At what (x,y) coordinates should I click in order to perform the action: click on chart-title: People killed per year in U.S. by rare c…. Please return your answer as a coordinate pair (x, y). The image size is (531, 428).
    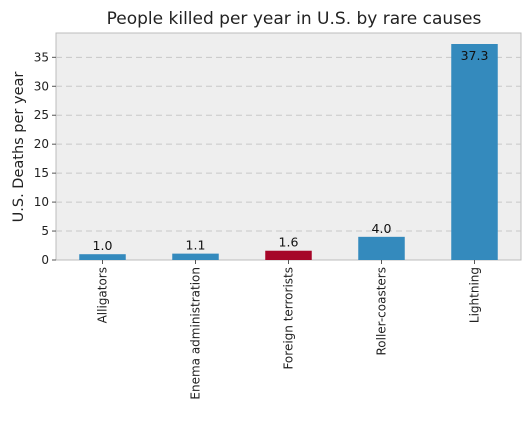
    Looking at the image, I should click on (294, 19).